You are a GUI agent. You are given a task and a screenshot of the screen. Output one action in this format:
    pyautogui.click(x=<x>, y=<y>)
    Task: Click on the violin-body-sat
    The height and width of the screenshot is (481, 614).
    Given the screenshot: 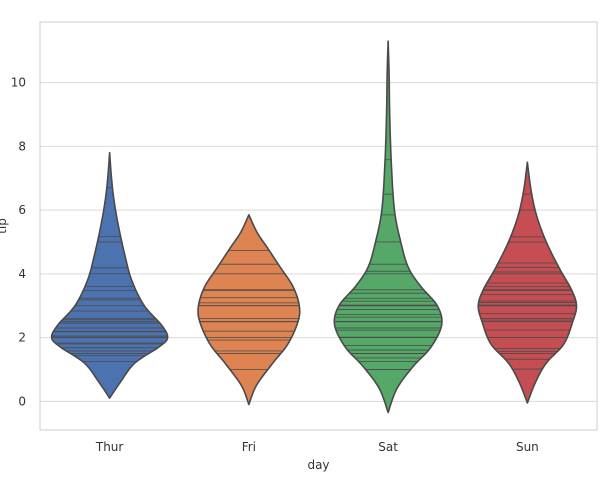 What is the action you would take?
    pyautogui.click(x=388, y=227)
    